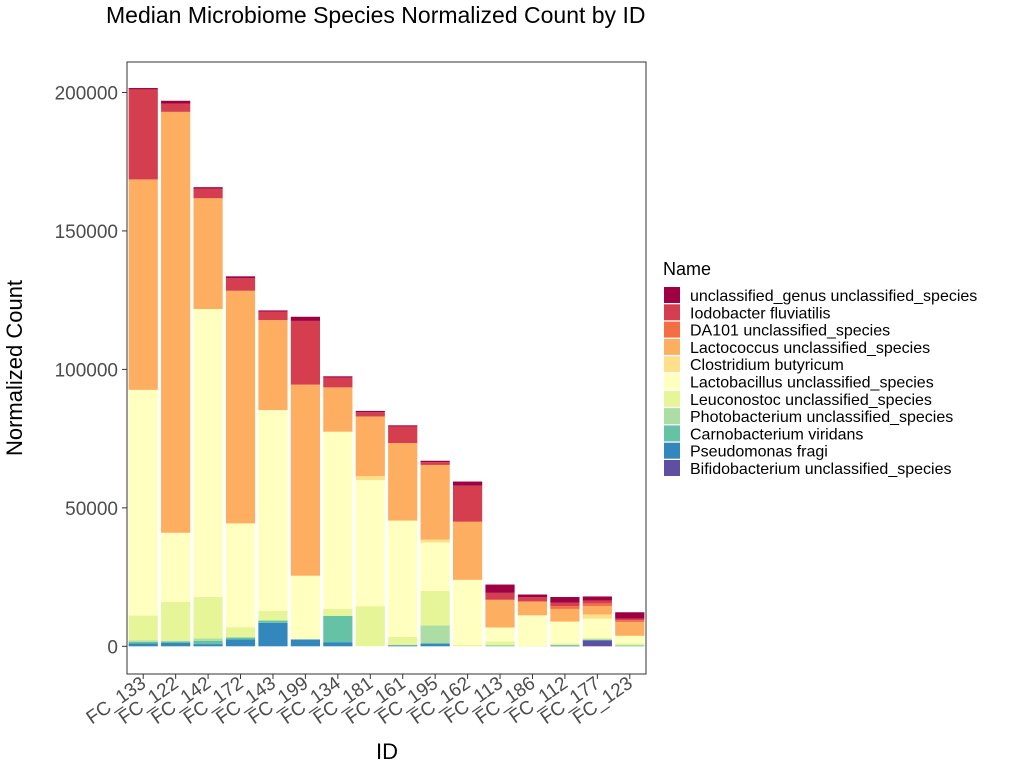  I want to click on legend-label: Leuconostoc unclassified_species, so click(811, 400).